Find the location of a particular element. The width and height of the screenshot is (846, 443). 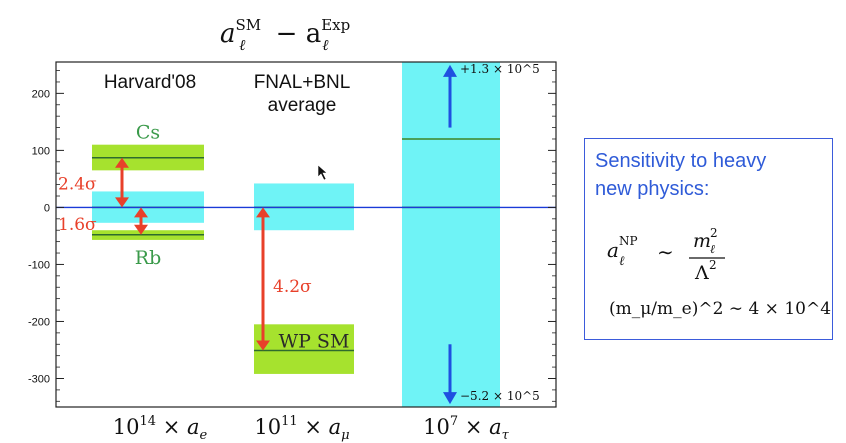

sensitivity-title-line2: new physics: is located at coordinates (652, 189).